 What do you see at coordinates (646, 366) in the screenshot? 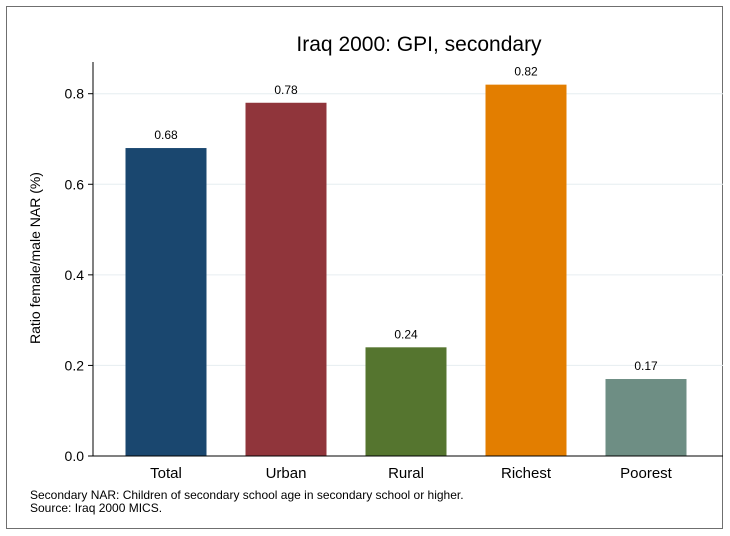
I see `bar-value-label: 0.17` at bounding box center [646, 366].